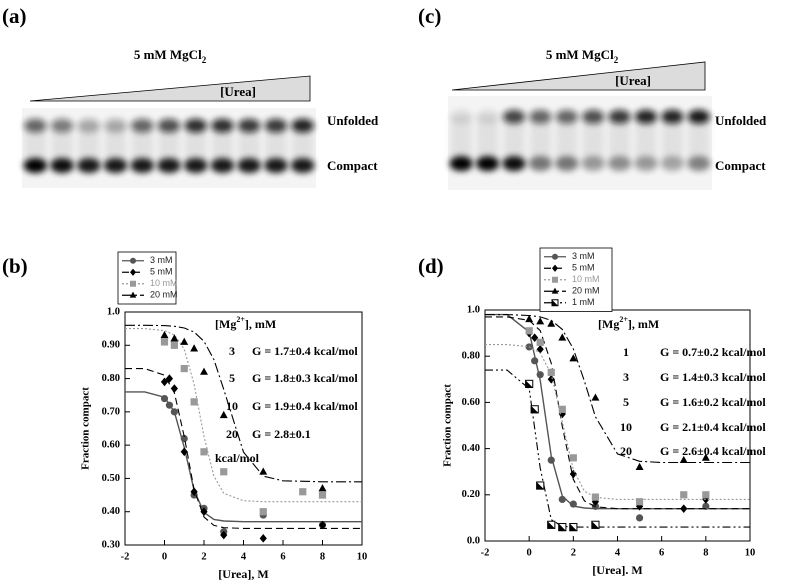 The width and height of the screenshot is (800, 584). I want to click on legend-label: 10 mM, so click(586, 279).